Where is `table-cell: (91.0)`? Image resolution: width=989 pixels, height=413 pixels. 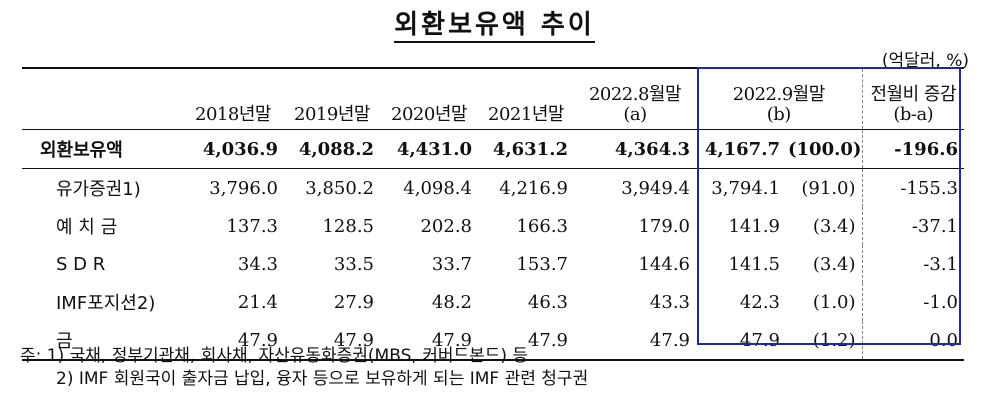
table-cell: (91.0) is located at coordinates (828, 188).